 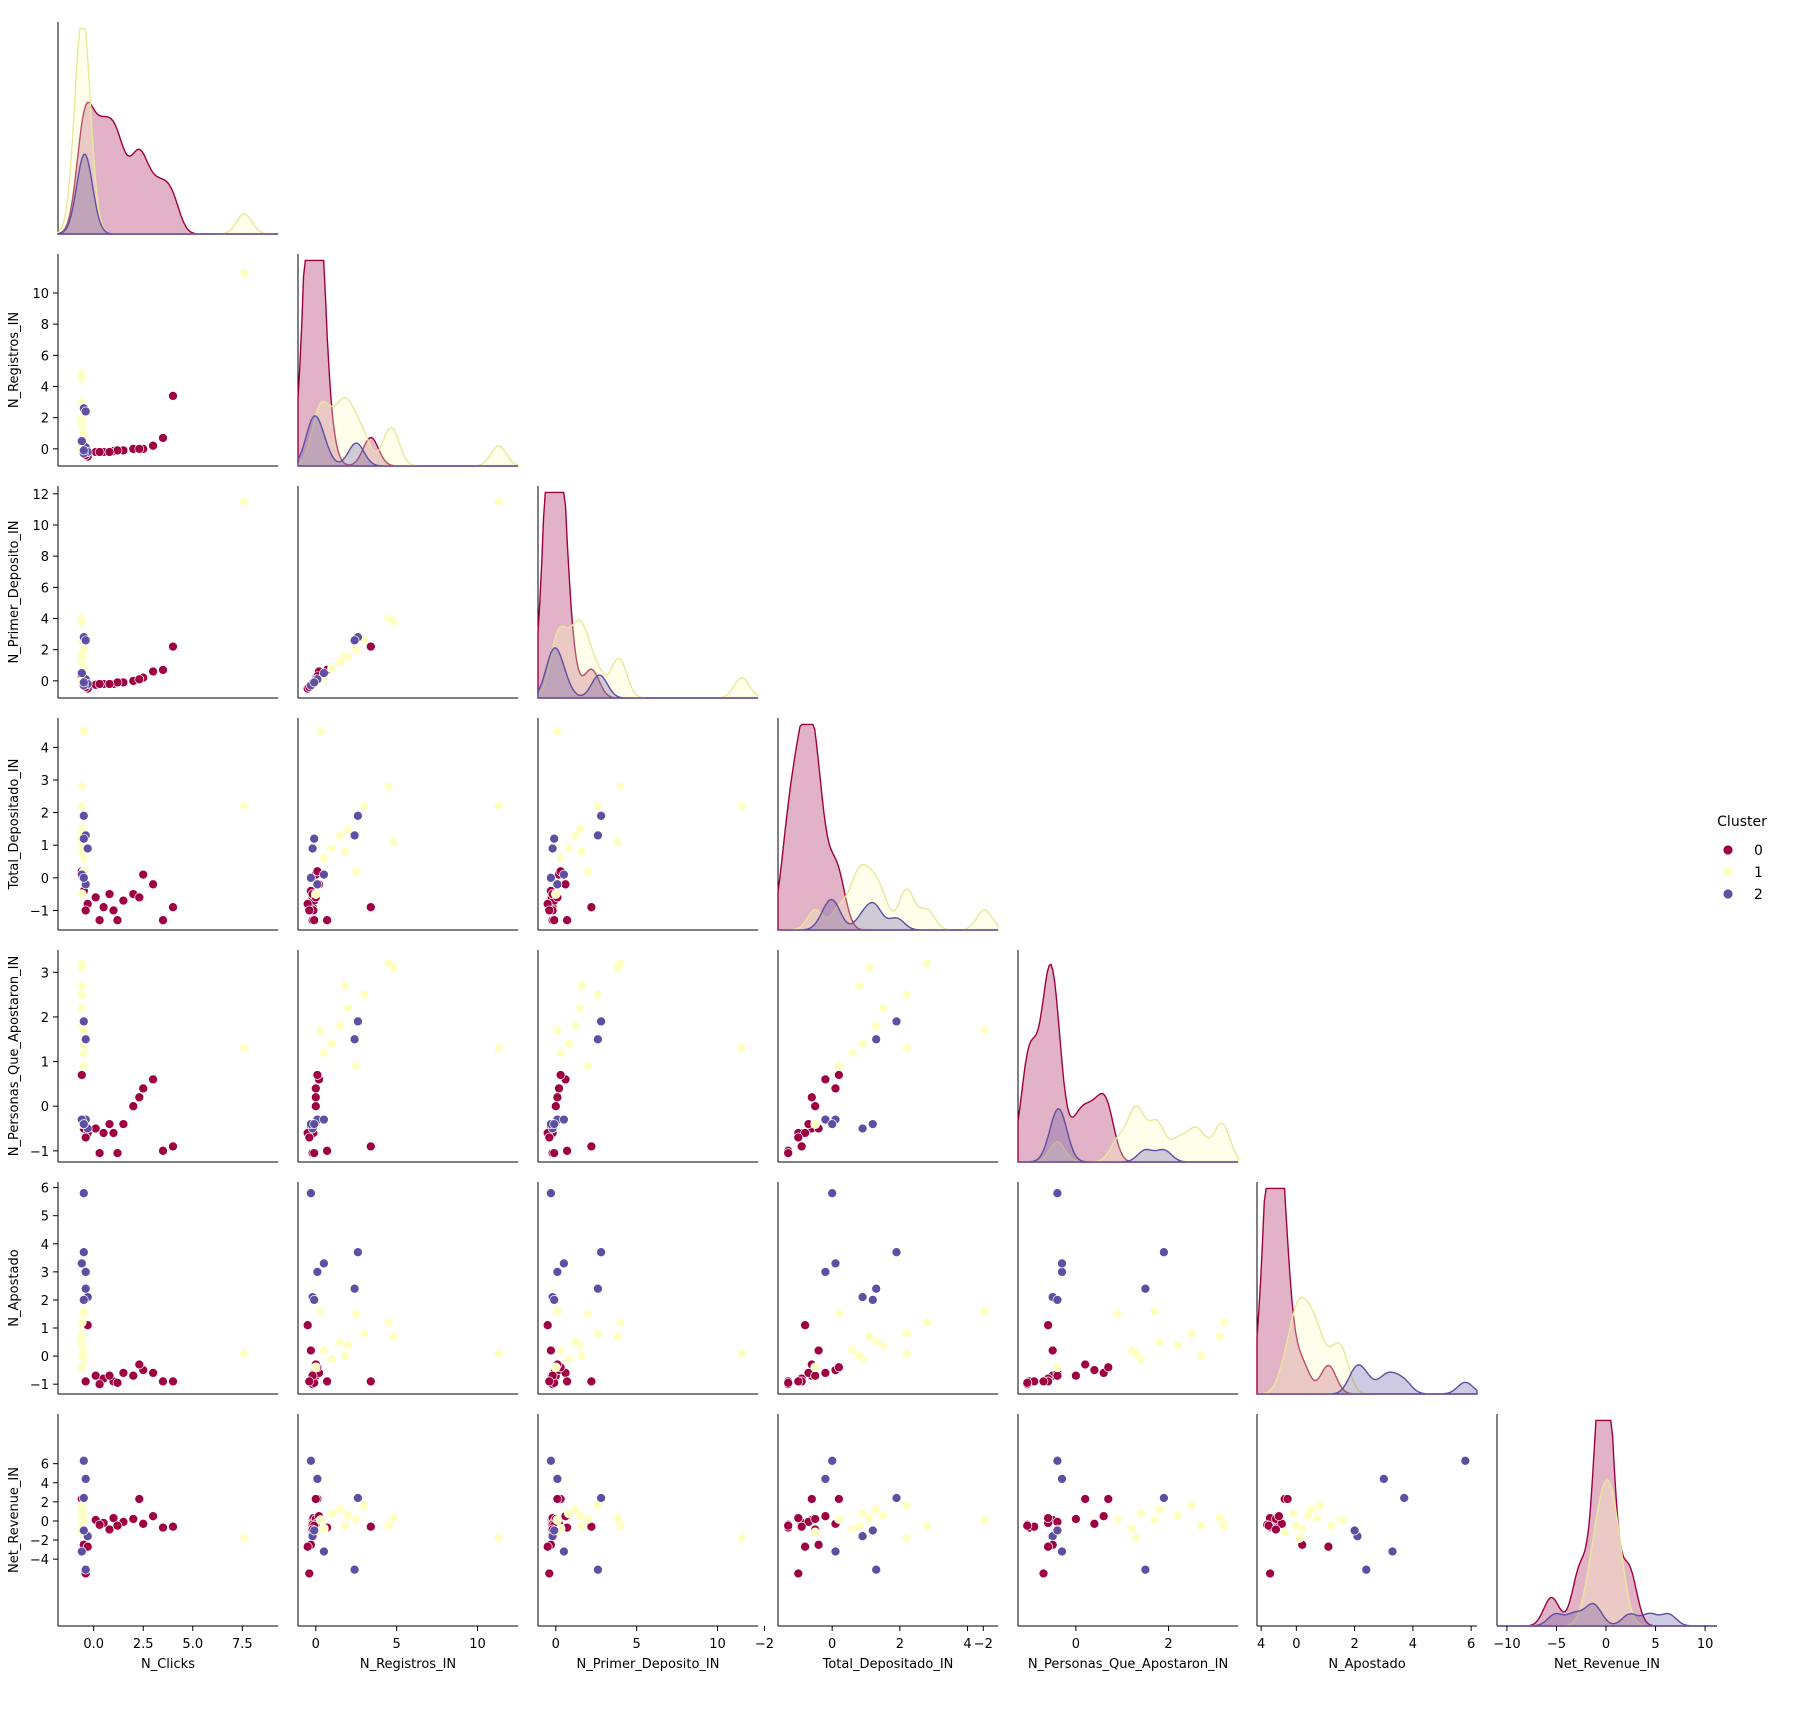 I want to click on legend-label-2: 2, so click(x=1758, y=895).